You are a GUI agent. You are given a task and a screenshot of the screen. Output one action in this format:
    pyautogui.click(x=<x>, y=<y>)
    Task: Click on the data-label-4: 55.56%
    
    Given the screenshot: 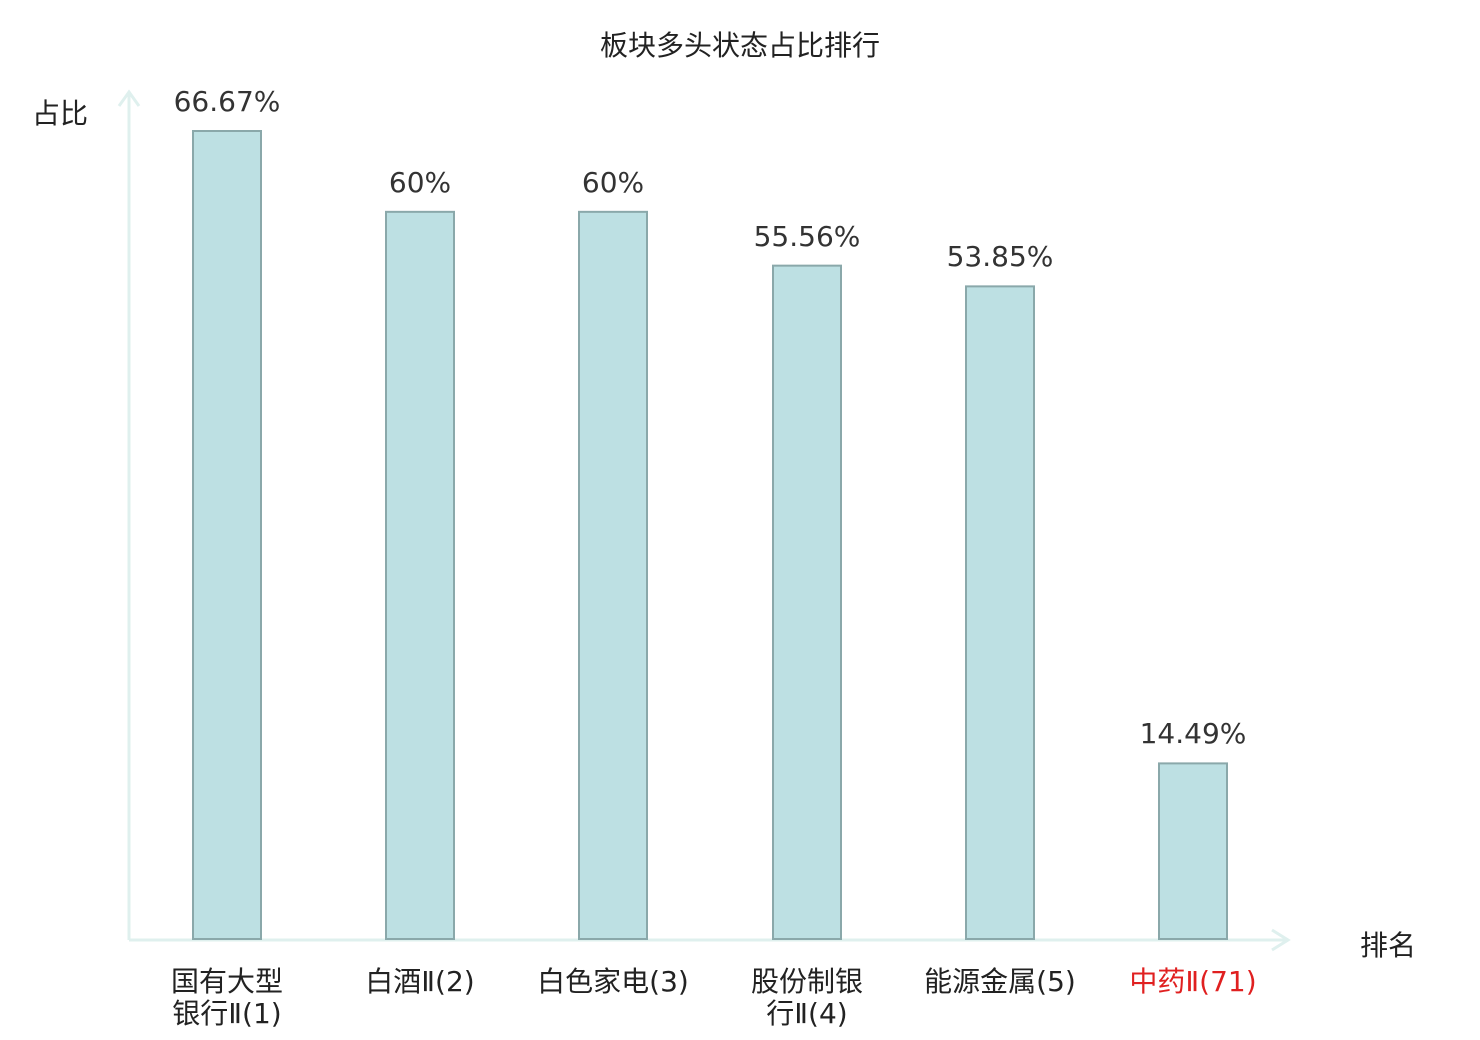 What is the action you would take?
    pyautogui.click(x=807, y=236)
    